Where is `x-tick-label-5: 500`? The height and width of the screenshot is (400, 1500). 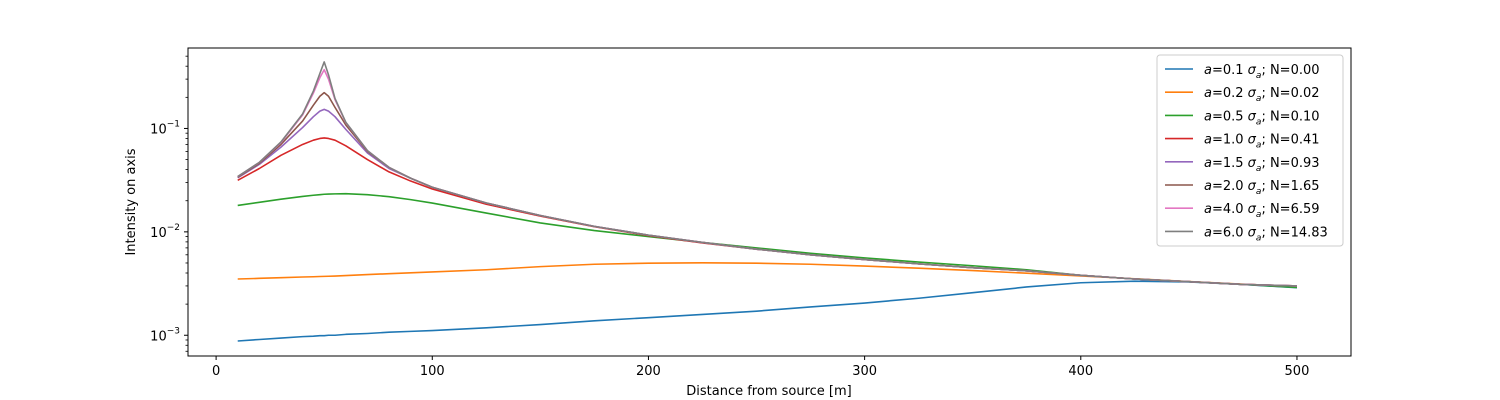
x-tick-label-5: 500 is located at coordinates (1297, 371).